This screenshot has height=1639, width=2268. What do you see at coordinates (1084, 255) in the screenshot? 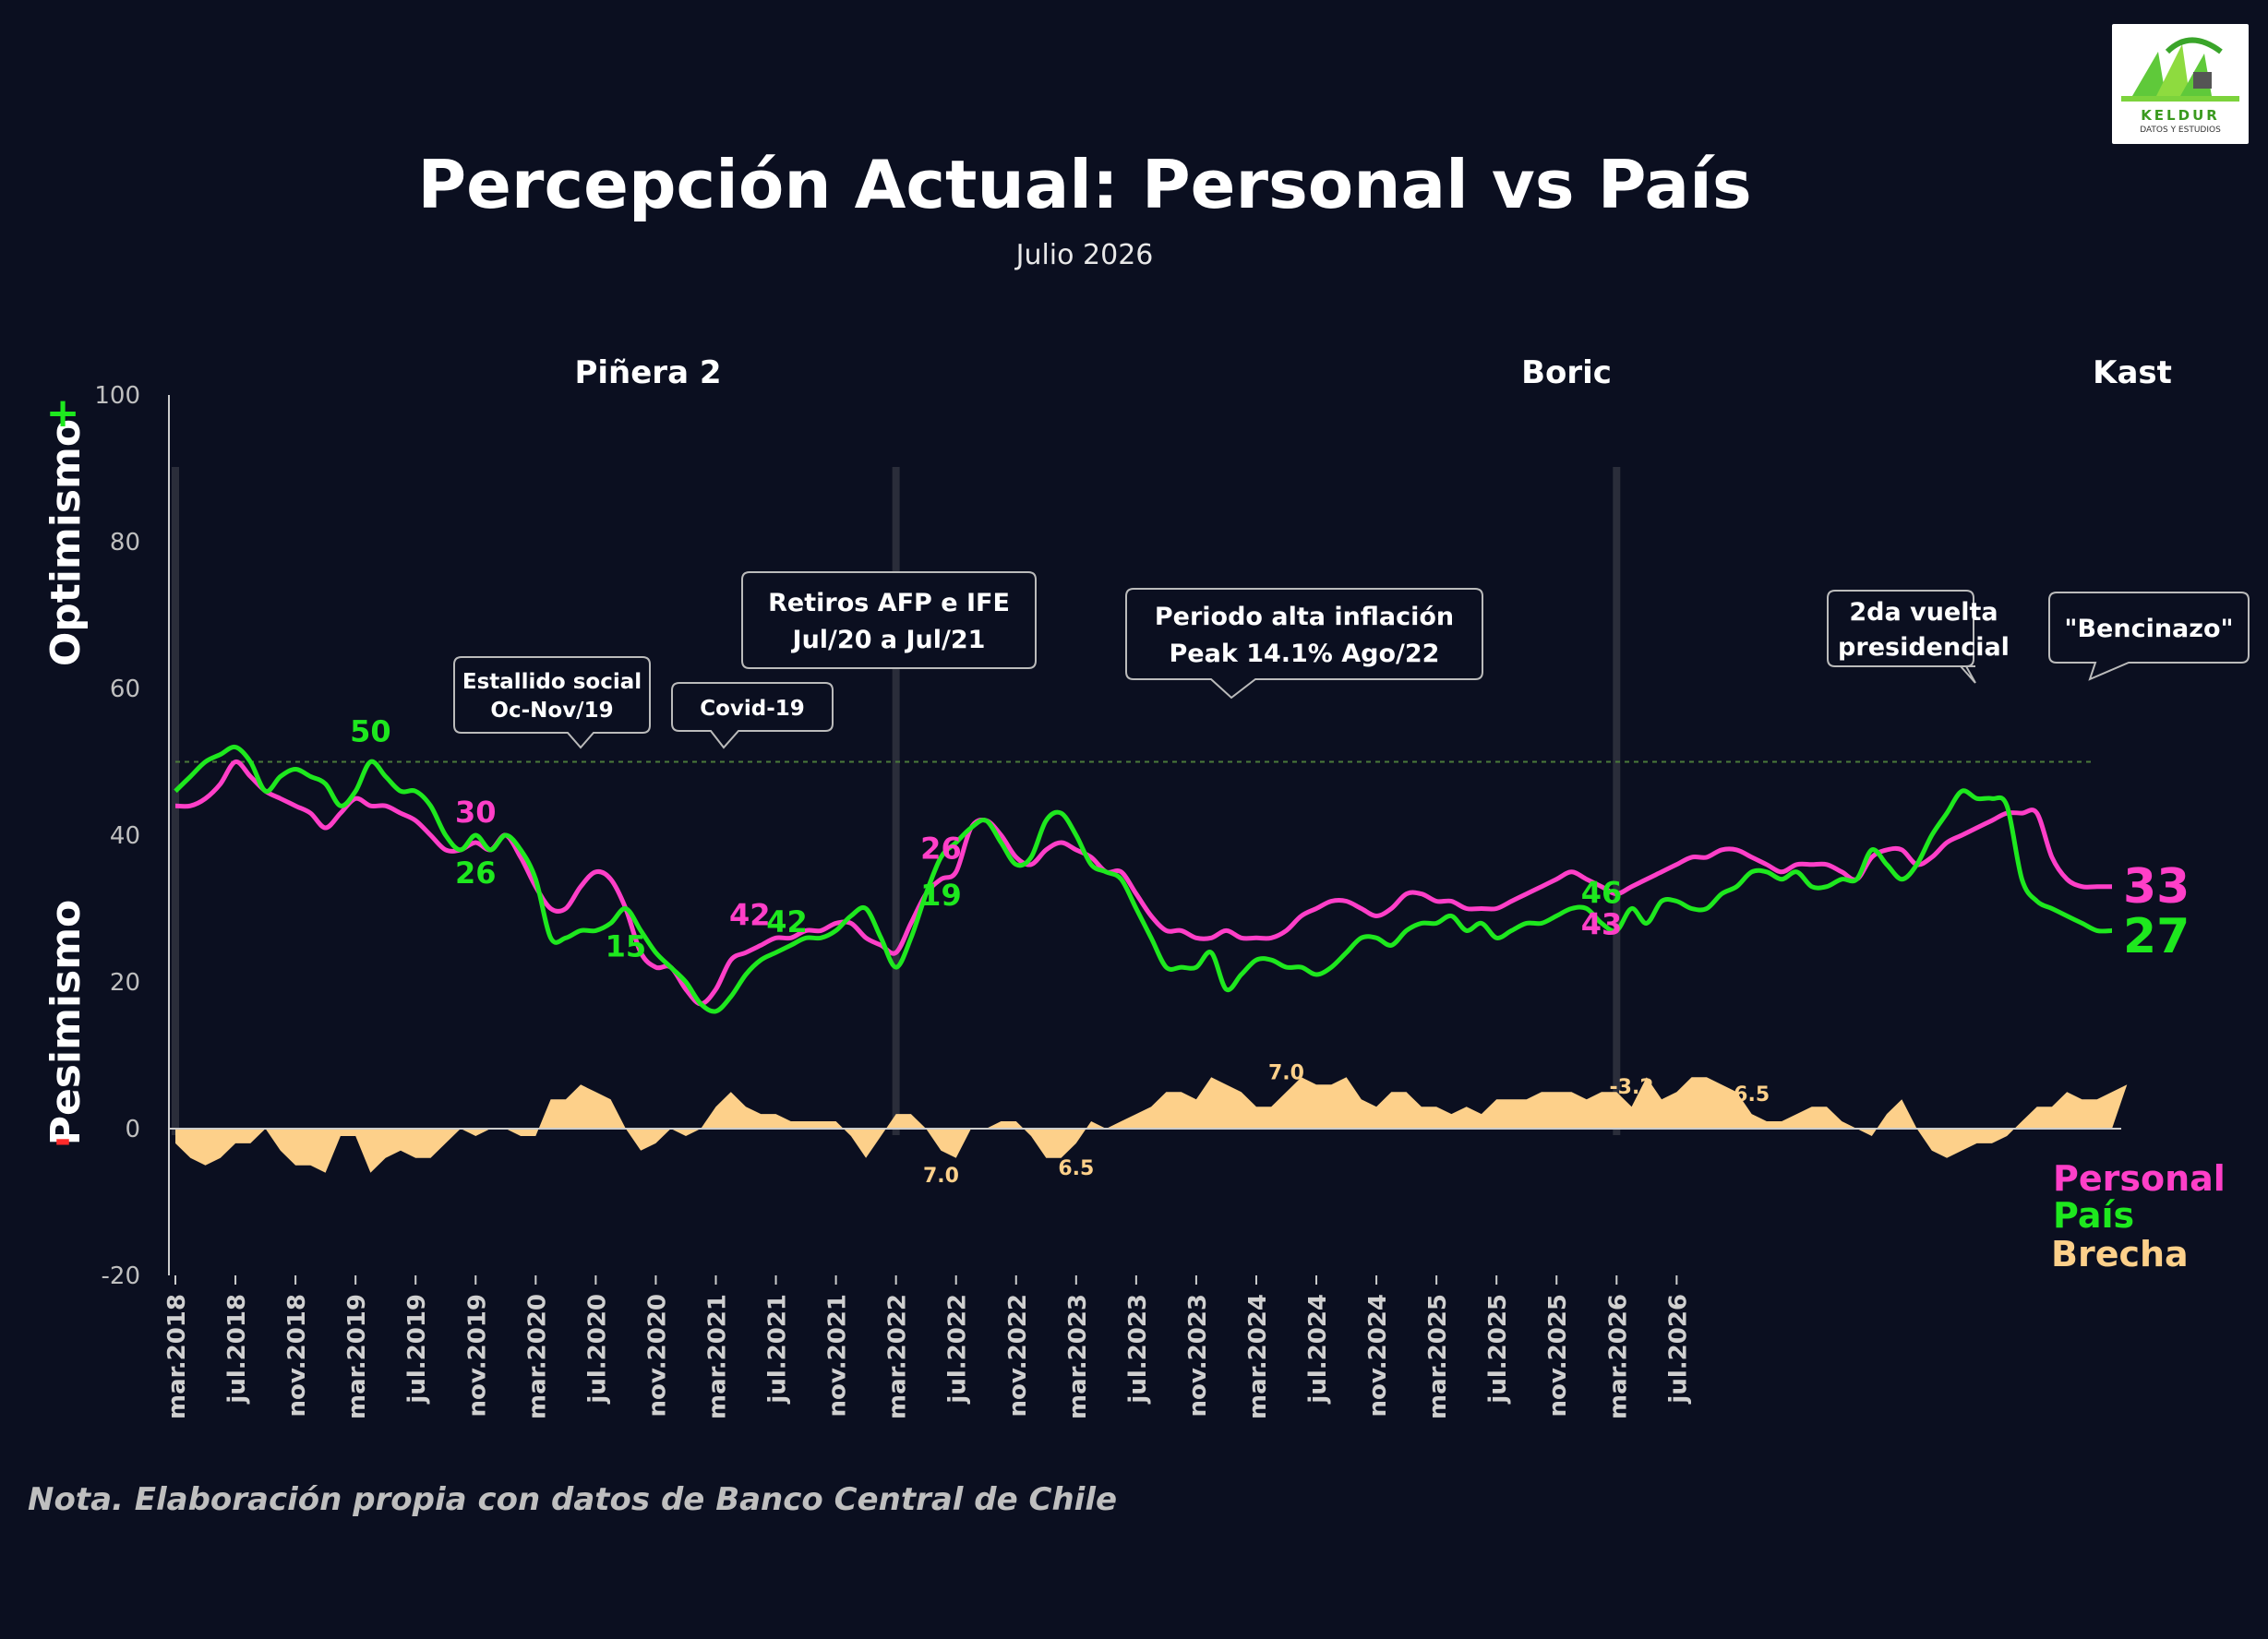
I see `chart-subtitle: Julio 2026` at bounding box center [1084, 255].